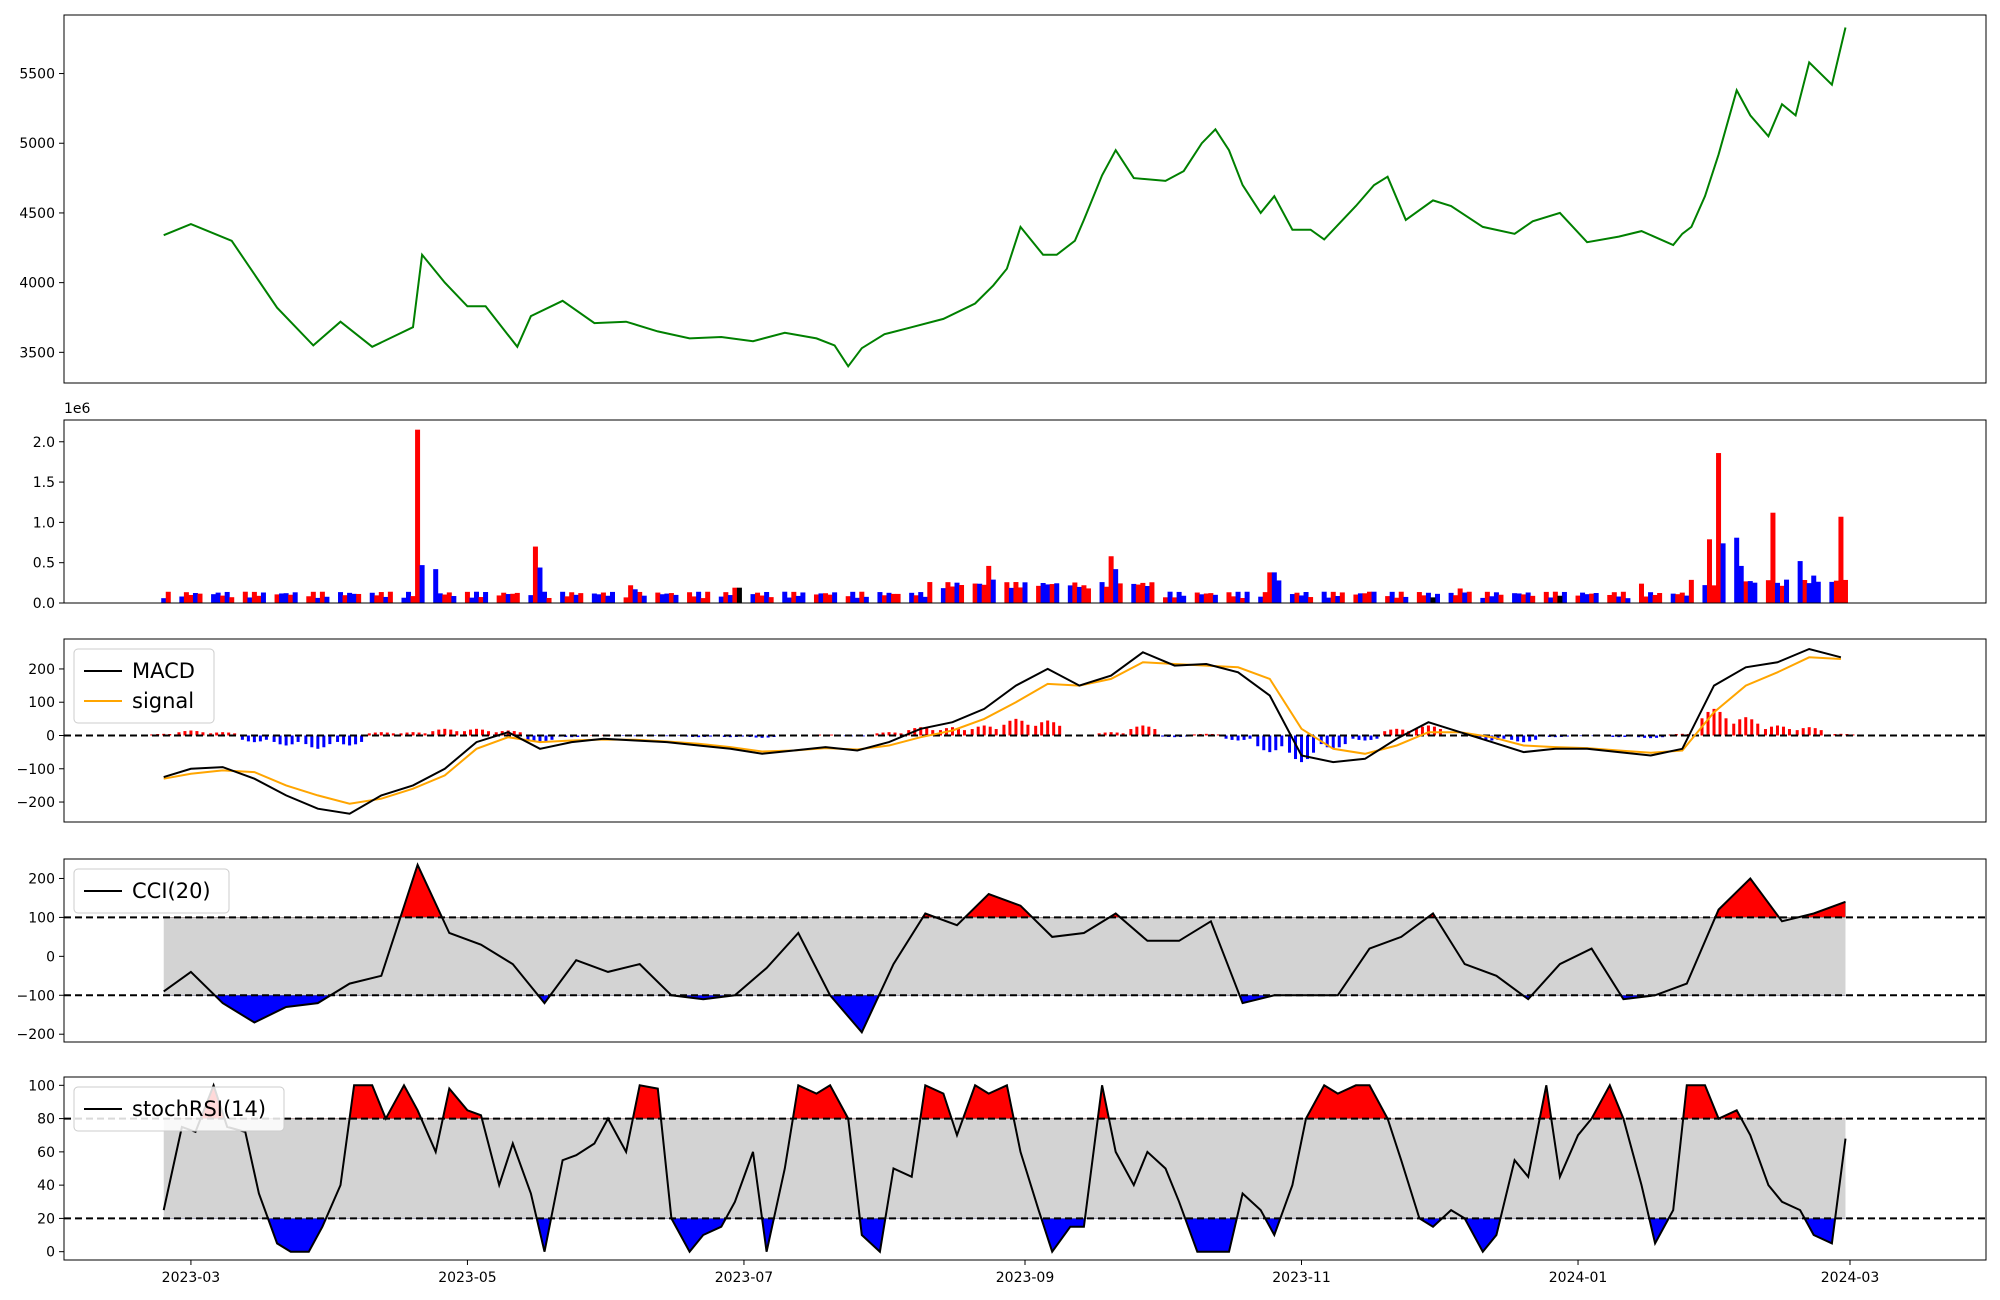 The height and width of the screenshot is (1300, 2000). I want to click on volume-ytick-label: 0.5, so click(44, 564).